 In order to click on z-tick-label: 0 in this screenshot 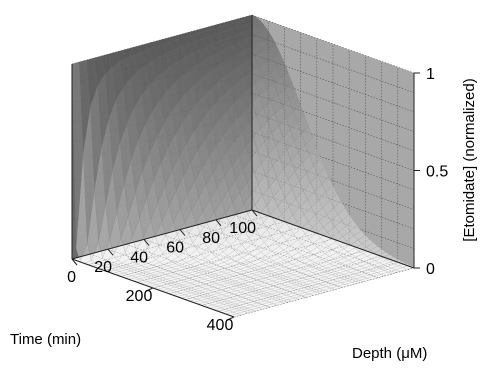, I will do `click(430, 269)`.